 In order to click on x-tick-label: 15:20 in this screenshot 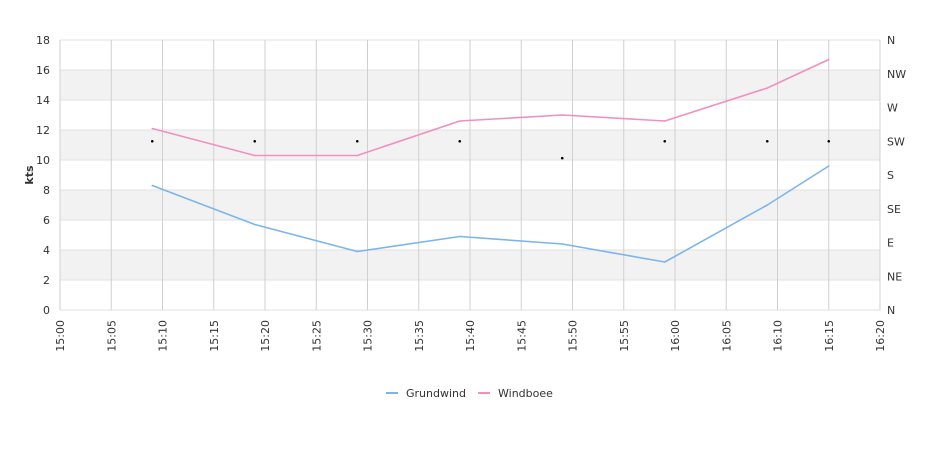, I will do `click(265, 336)`.